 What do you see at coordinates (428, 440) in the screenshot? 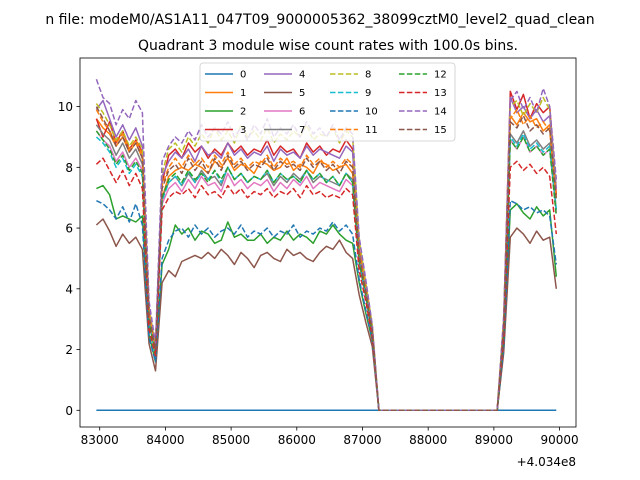
I see `x-tick-label: 88000` at bounding box center [428, 440].